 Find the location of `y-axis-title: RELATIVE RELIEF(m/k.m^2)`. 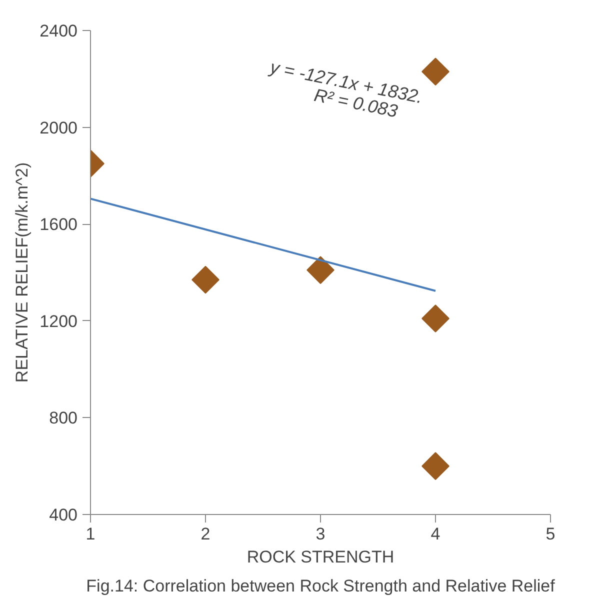

y-axis-title: RELATIVE RELIEF(m/k.m^2) is located at coordinates (22, 272).